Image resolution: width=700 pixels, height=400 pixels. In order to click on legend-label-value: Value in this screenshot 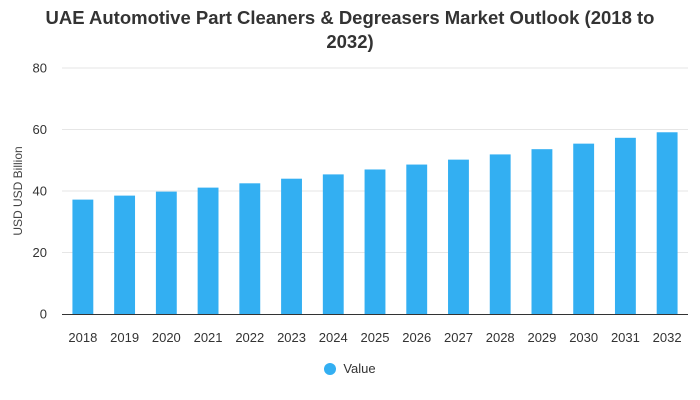, I will do `click(359, 368)`.